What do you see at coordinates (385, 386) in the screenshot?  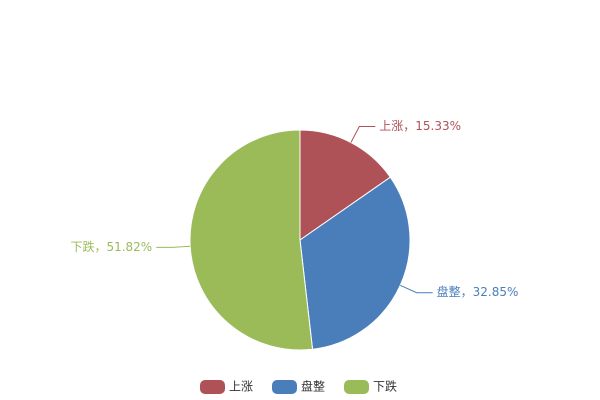 I see `legend-label: 下跌` at bounding box center [385, 386].